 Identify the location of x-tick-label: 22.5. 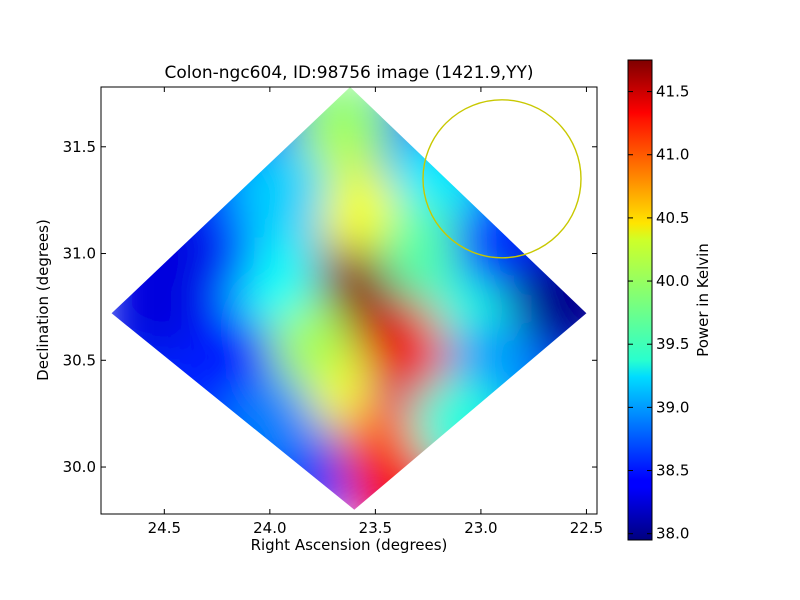
(586, 528).